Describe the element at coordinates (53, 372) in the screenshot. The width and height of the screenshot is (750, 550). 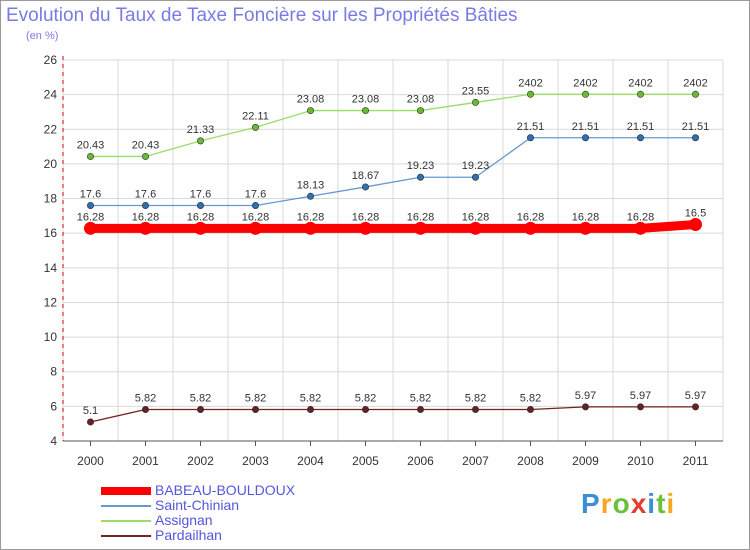
I see `y-tick-label: 8` at that location.